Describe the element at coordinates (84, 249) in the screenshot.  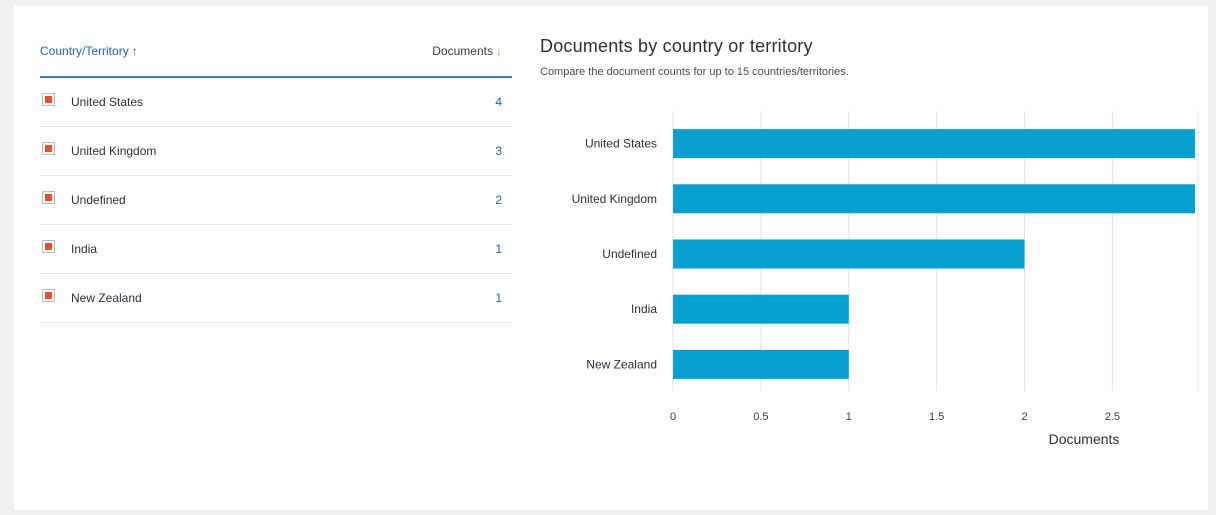
I see `country-name: India` at that location.